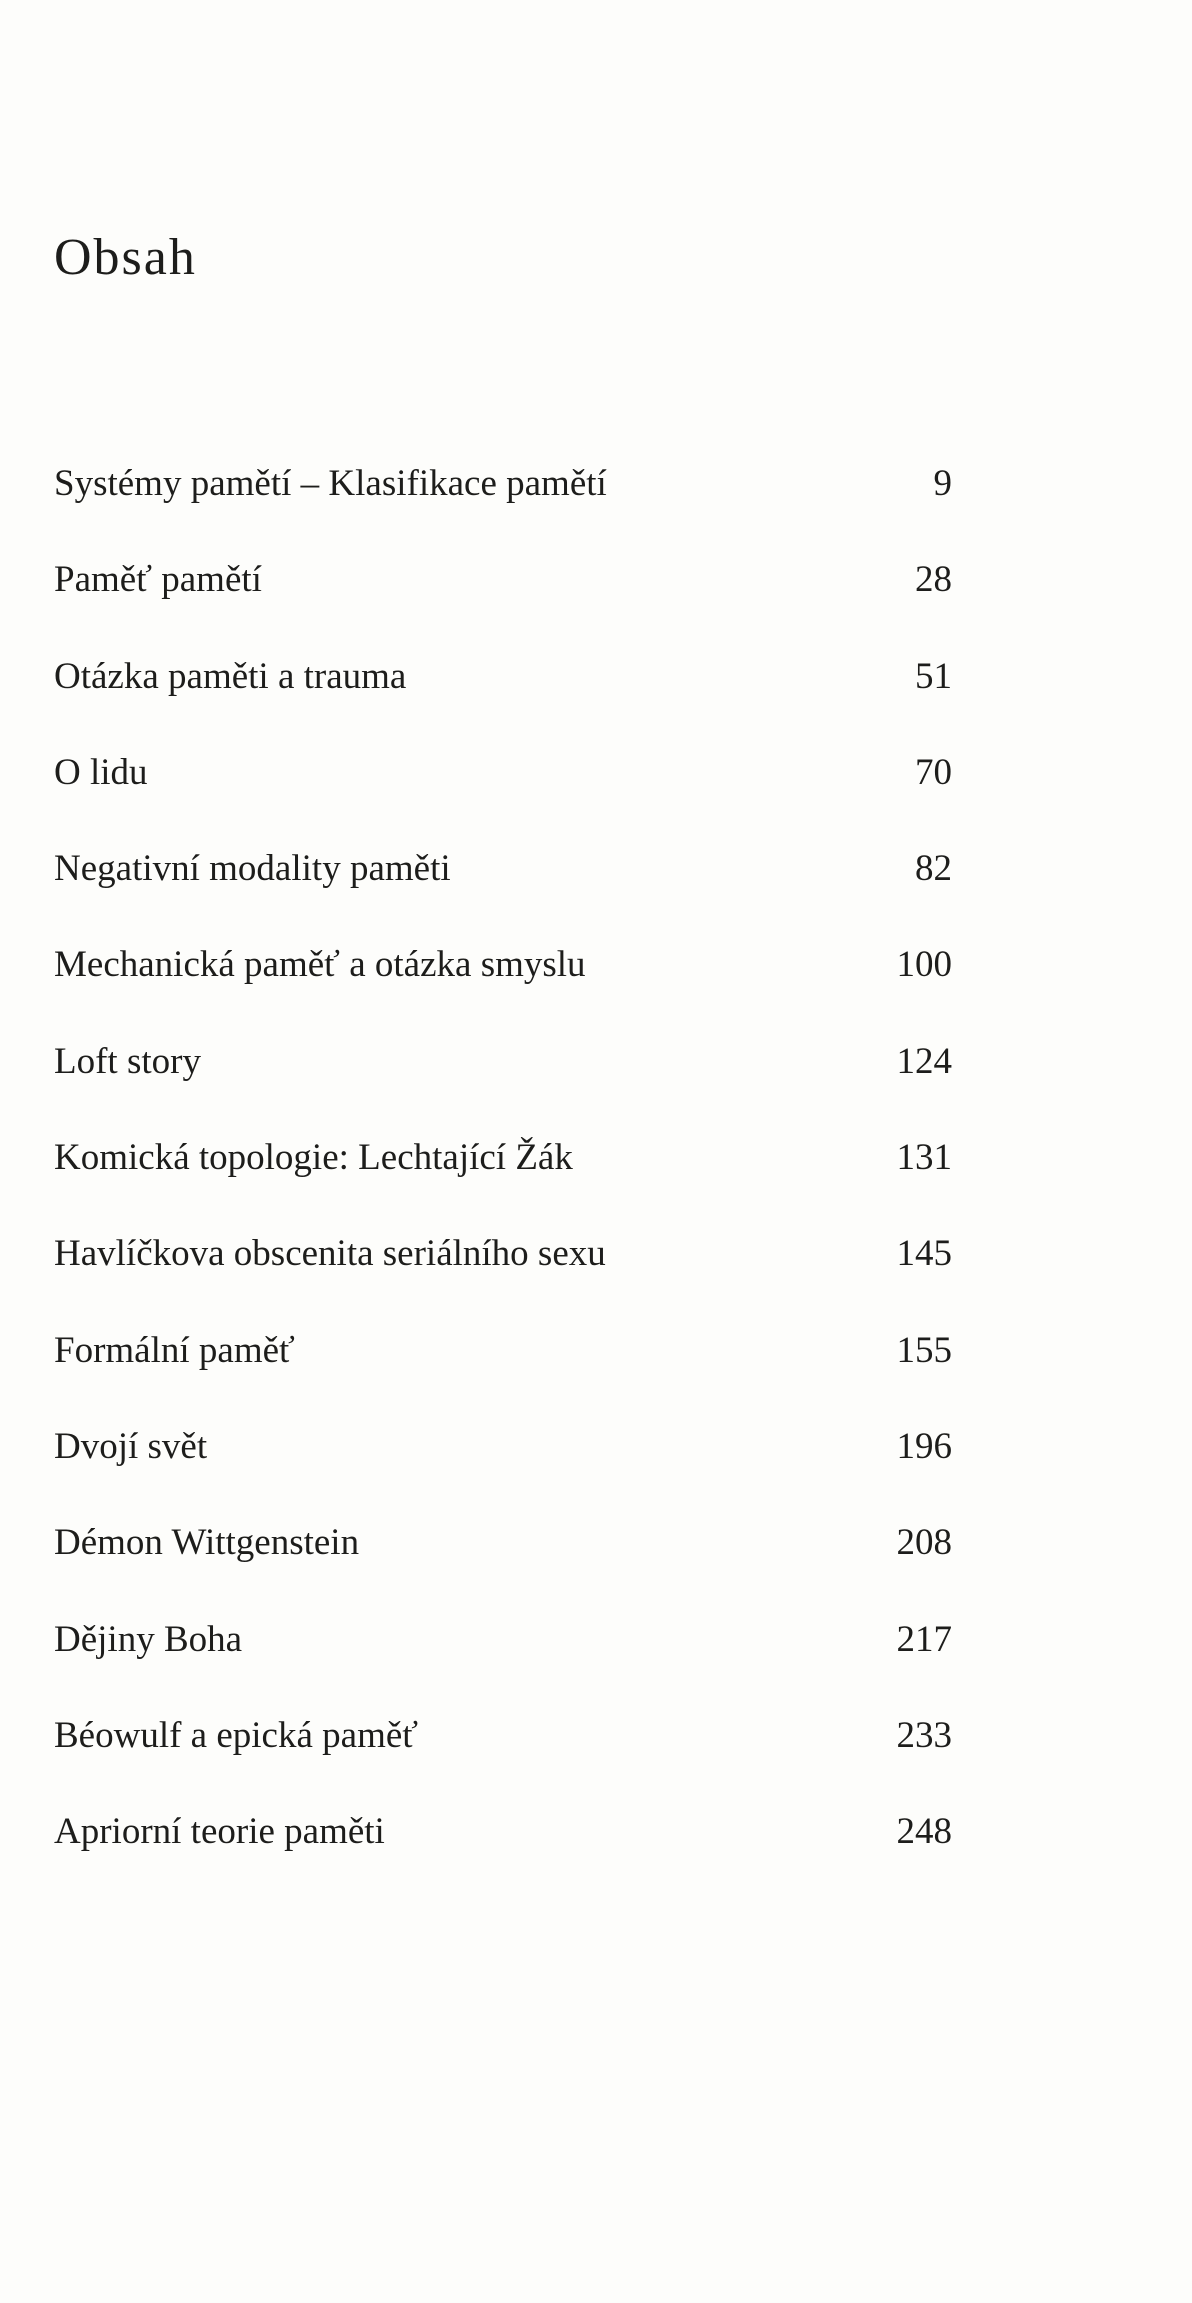 Image resolution: width=1192 pixels, height=2303 pixels. I want to click on toc-entry-title: Paměť pamětí, so click(158, 580).